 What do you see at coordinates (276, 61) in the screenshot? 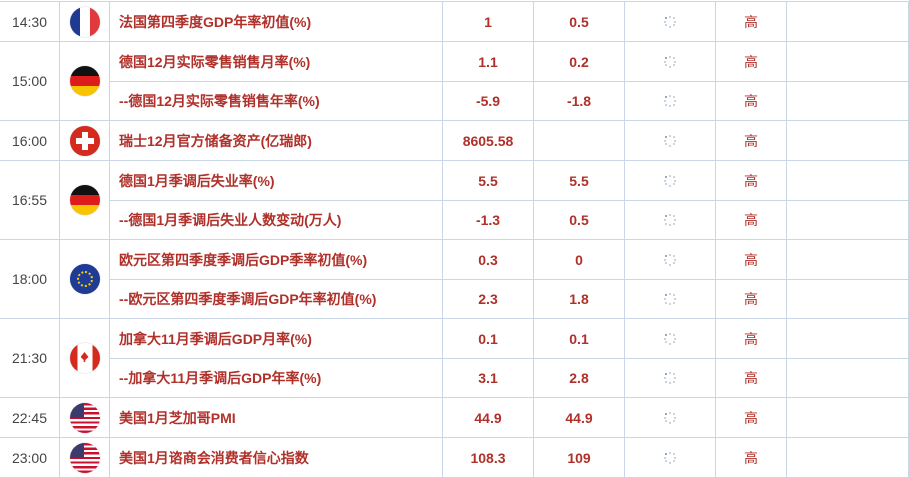
I see `event-name: 德国12月实际零售销售月率(%)` at bounding box center [276, 61].